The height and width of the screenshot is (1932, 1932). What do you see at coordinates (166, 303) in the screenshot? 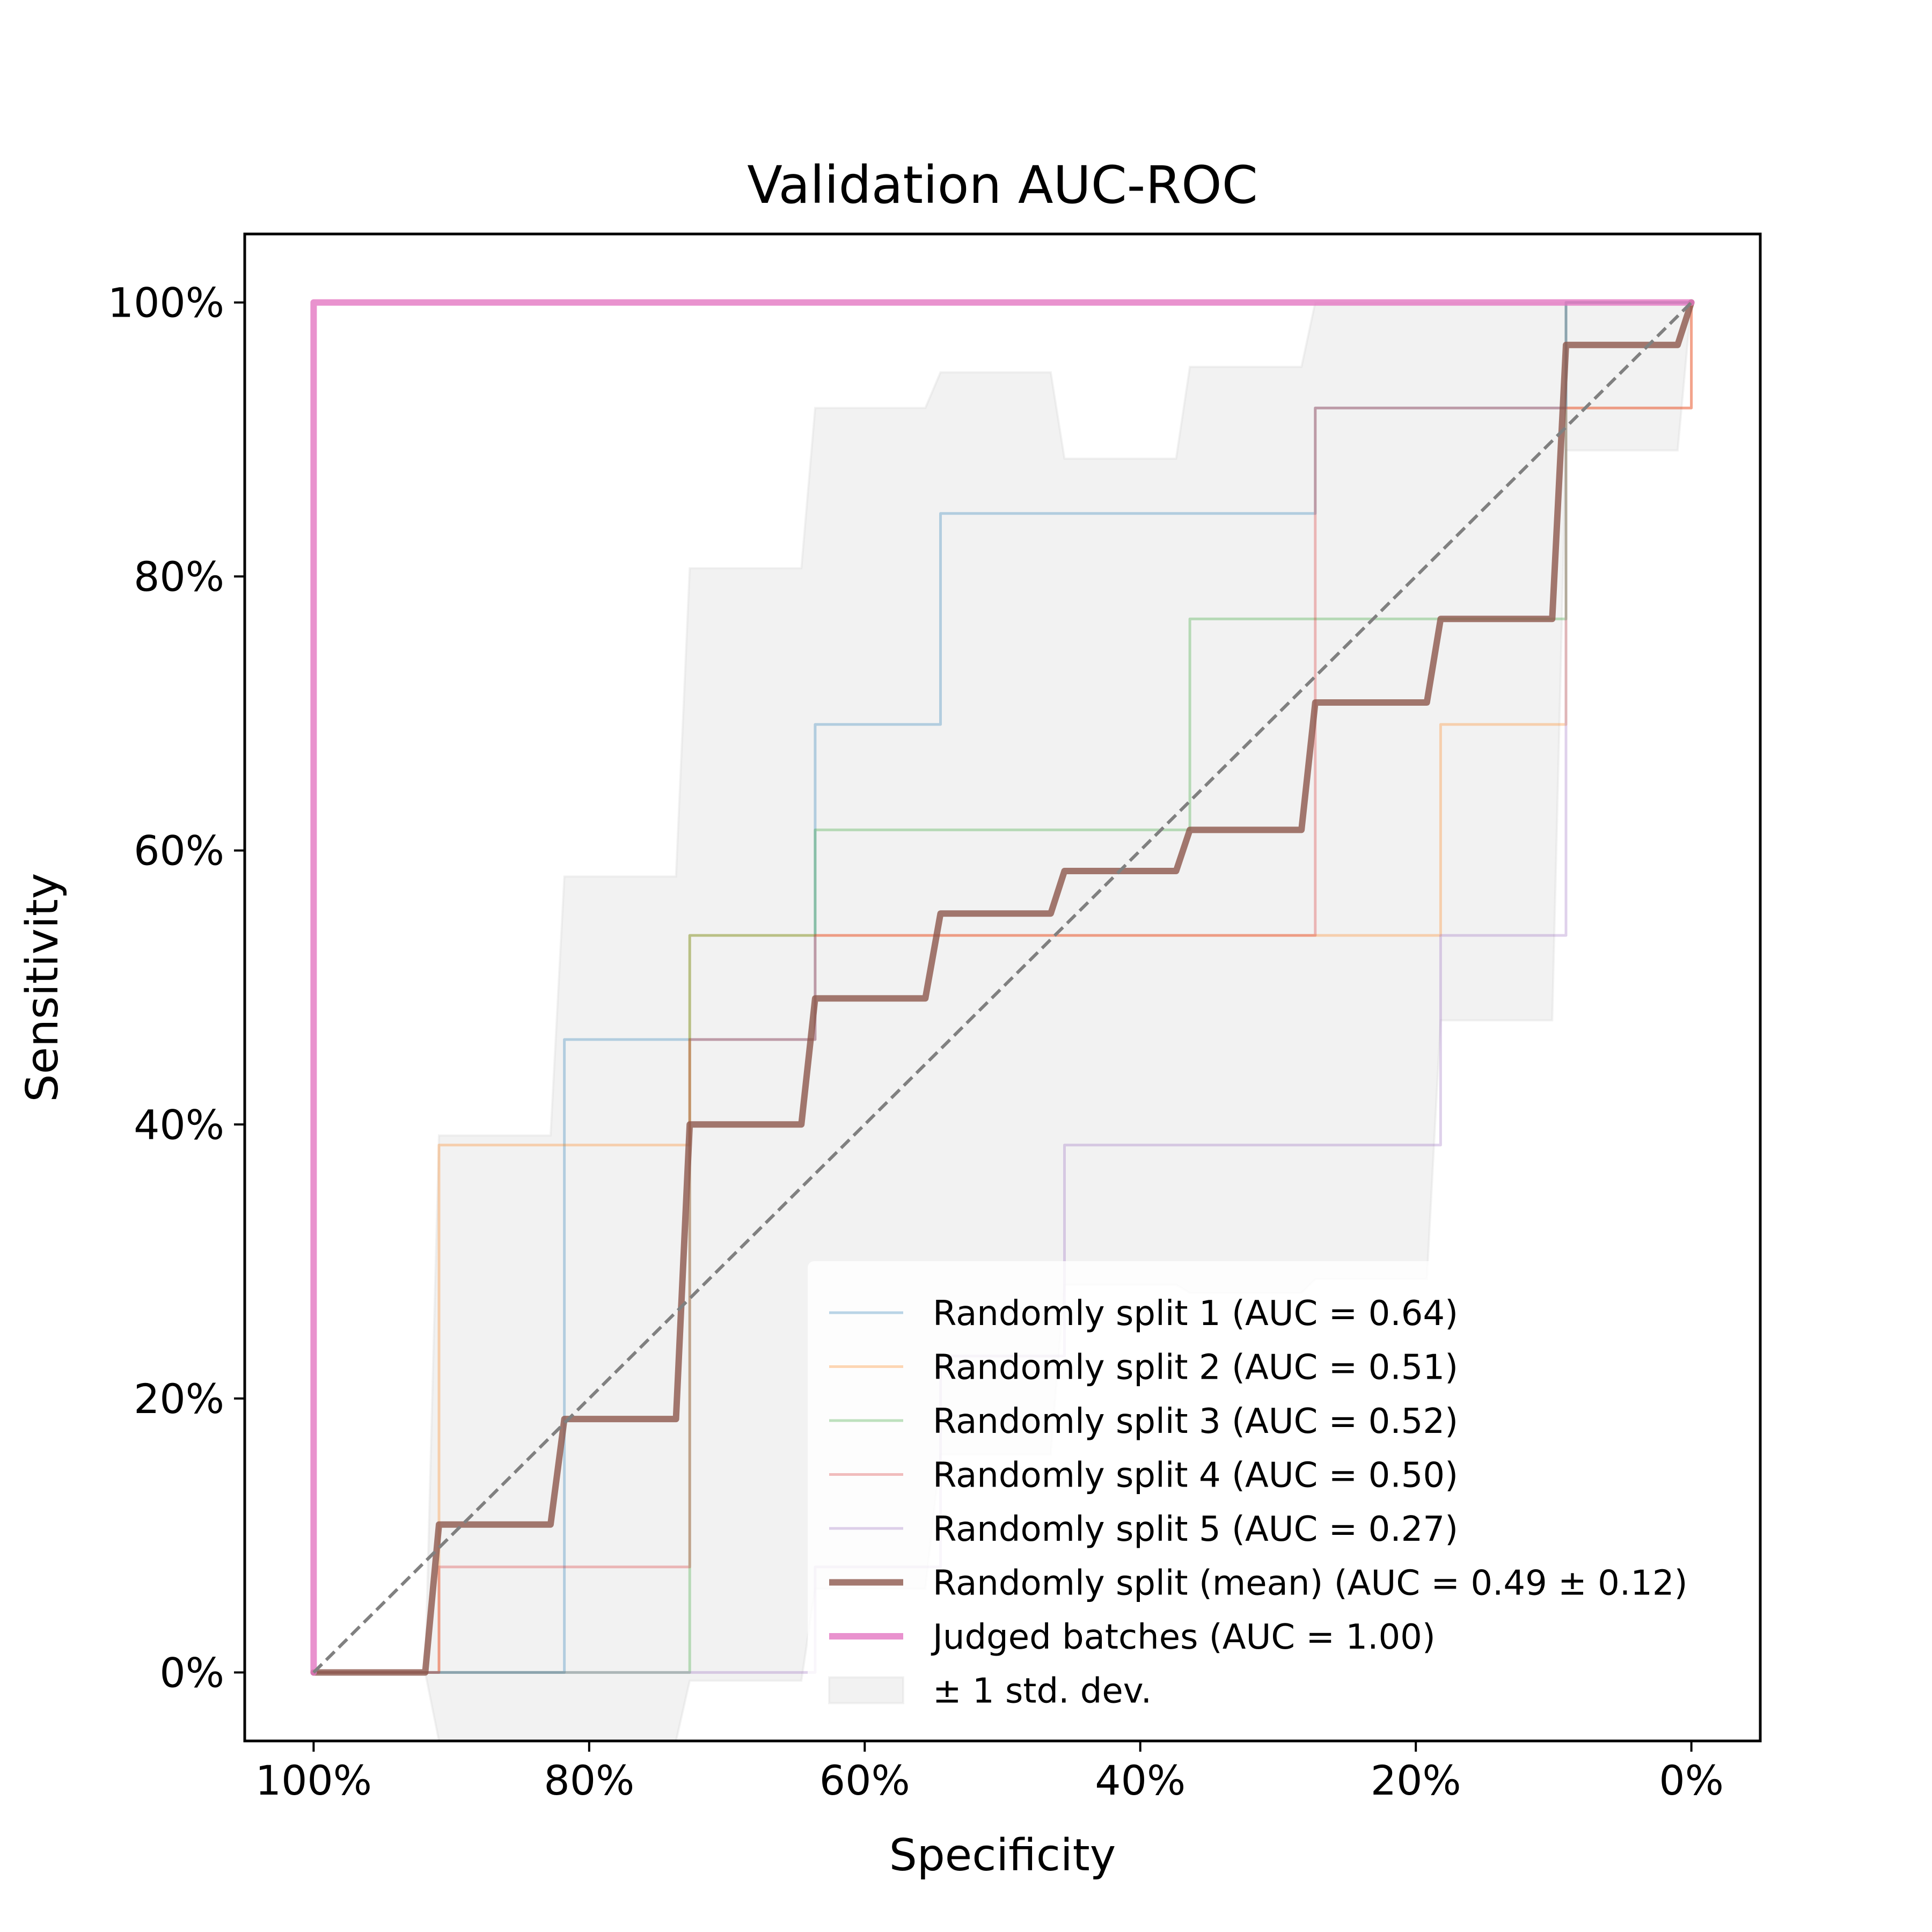
I see `y-tick-label: 100%` at bounding box center [166, 303].